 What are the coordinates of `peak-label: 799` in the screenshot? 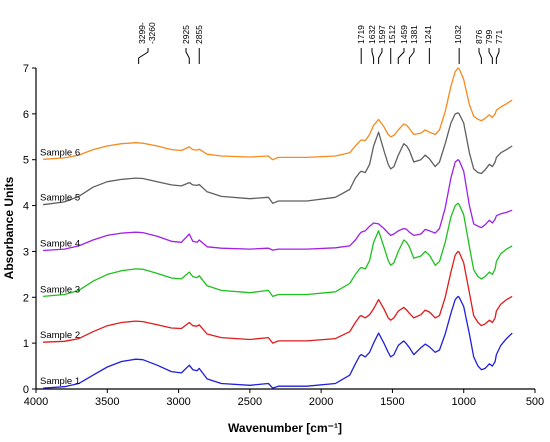 It's located at (489, 37).